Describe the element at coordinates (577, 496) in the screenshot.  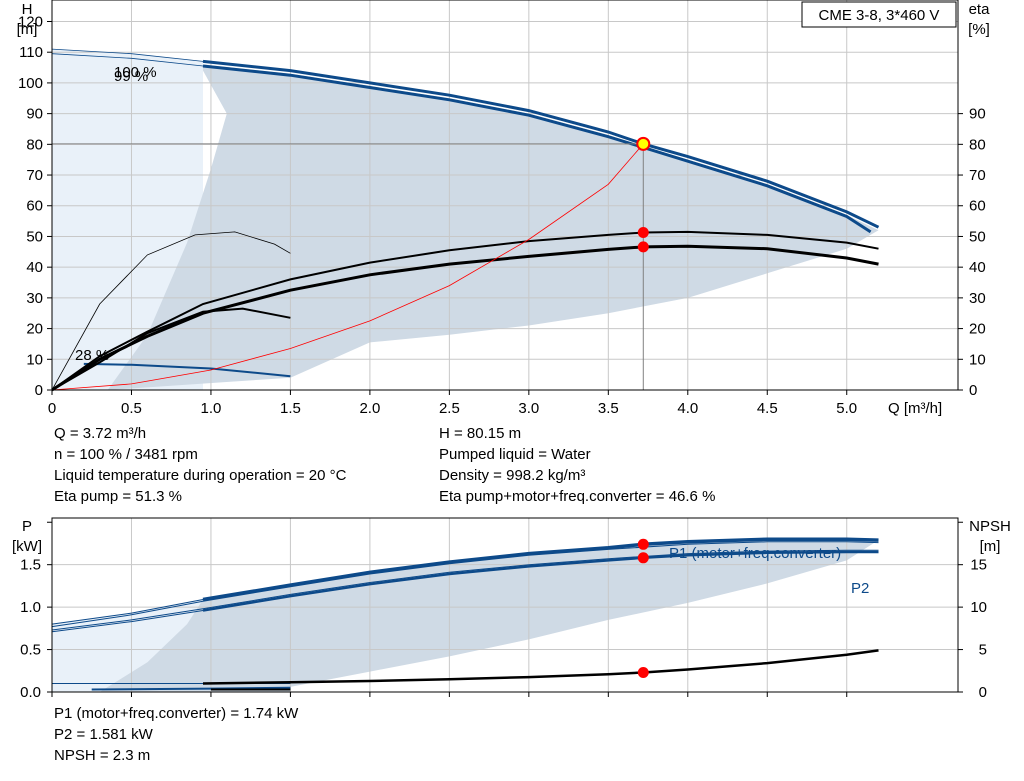
I see `info-eta-total: Eta pump+motor+freq.converter = 46.6 %` at that location.